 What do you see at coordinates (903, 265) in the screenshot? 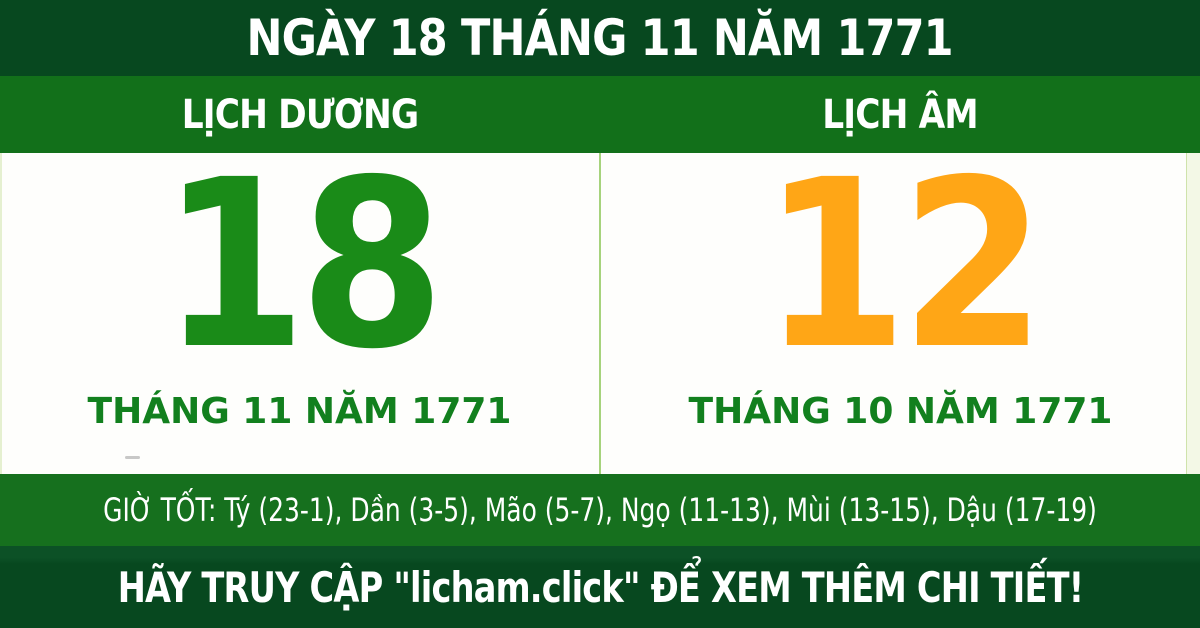
I see `lunar-day-number: 12` at bounding box center [903, 265].